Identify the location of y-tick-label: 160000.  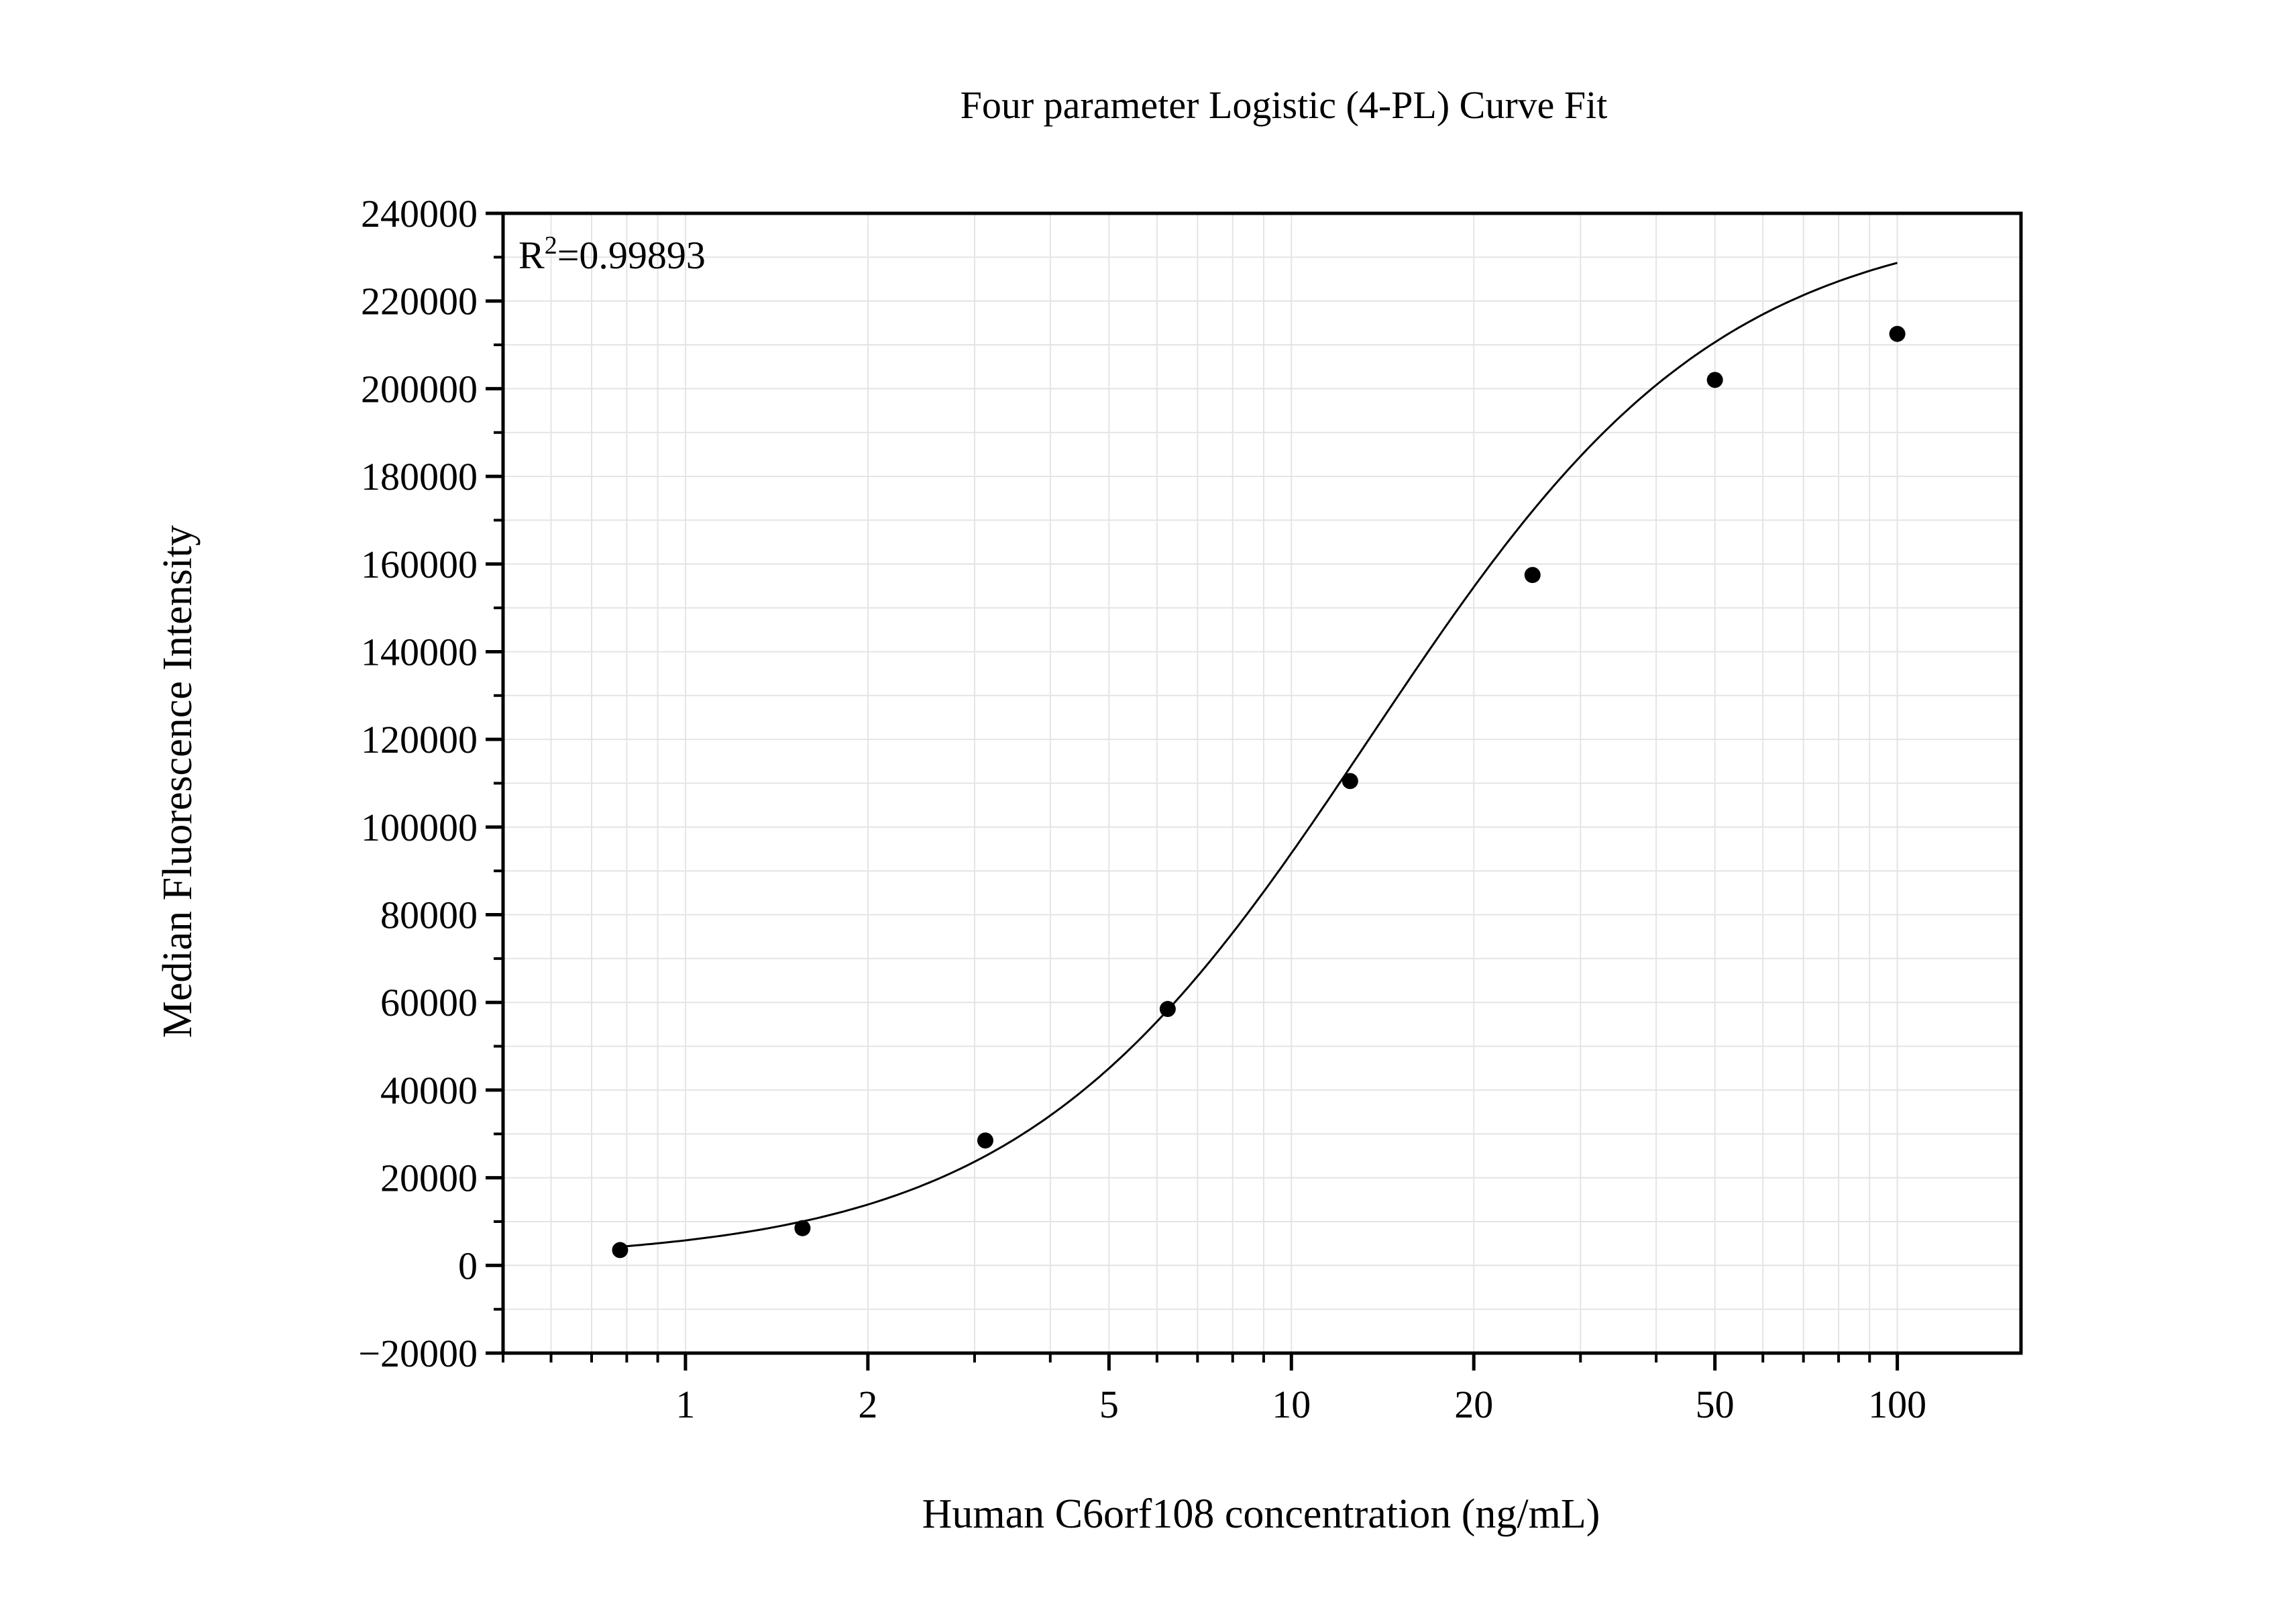
(419, 564).